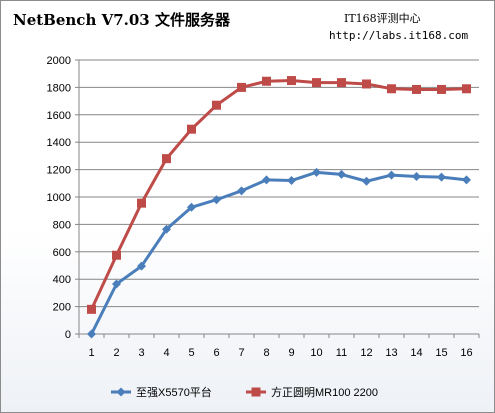  I want to click on y-tick-label: 1800, so click(59, 88).